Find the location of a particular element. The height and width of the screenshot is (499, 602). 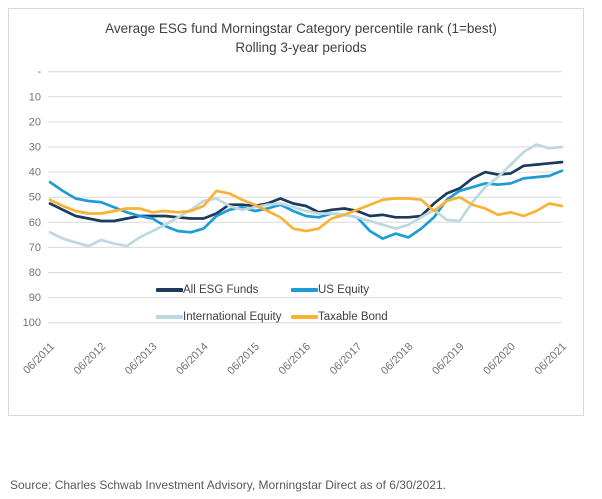

legend-label-taxable-bond: Taxable Bond is located at coordinates (353, 317).